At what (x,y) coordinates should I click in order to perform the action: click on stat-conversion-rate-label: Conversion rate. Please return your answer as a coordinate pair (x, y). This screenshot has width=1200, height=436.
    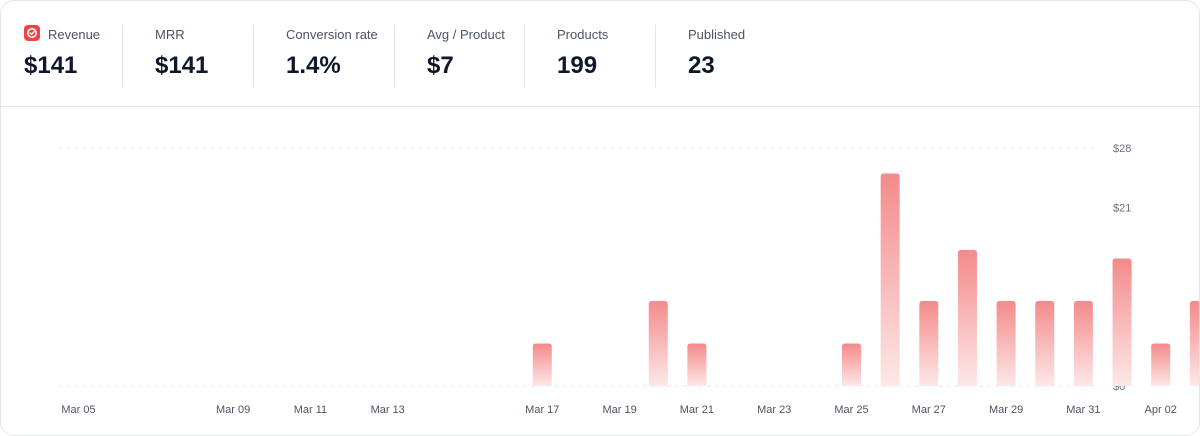
    Looking at the image, I should click on (332, 34).